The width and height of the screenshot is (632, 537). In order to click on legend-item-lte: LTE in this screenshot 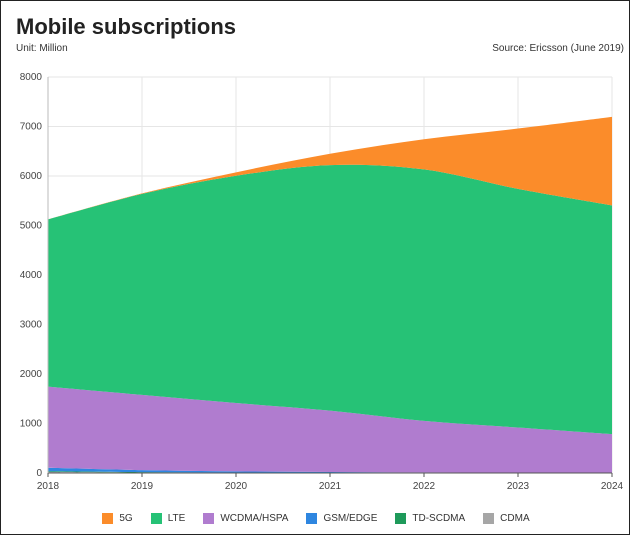, I will do `click(168, 518)`.